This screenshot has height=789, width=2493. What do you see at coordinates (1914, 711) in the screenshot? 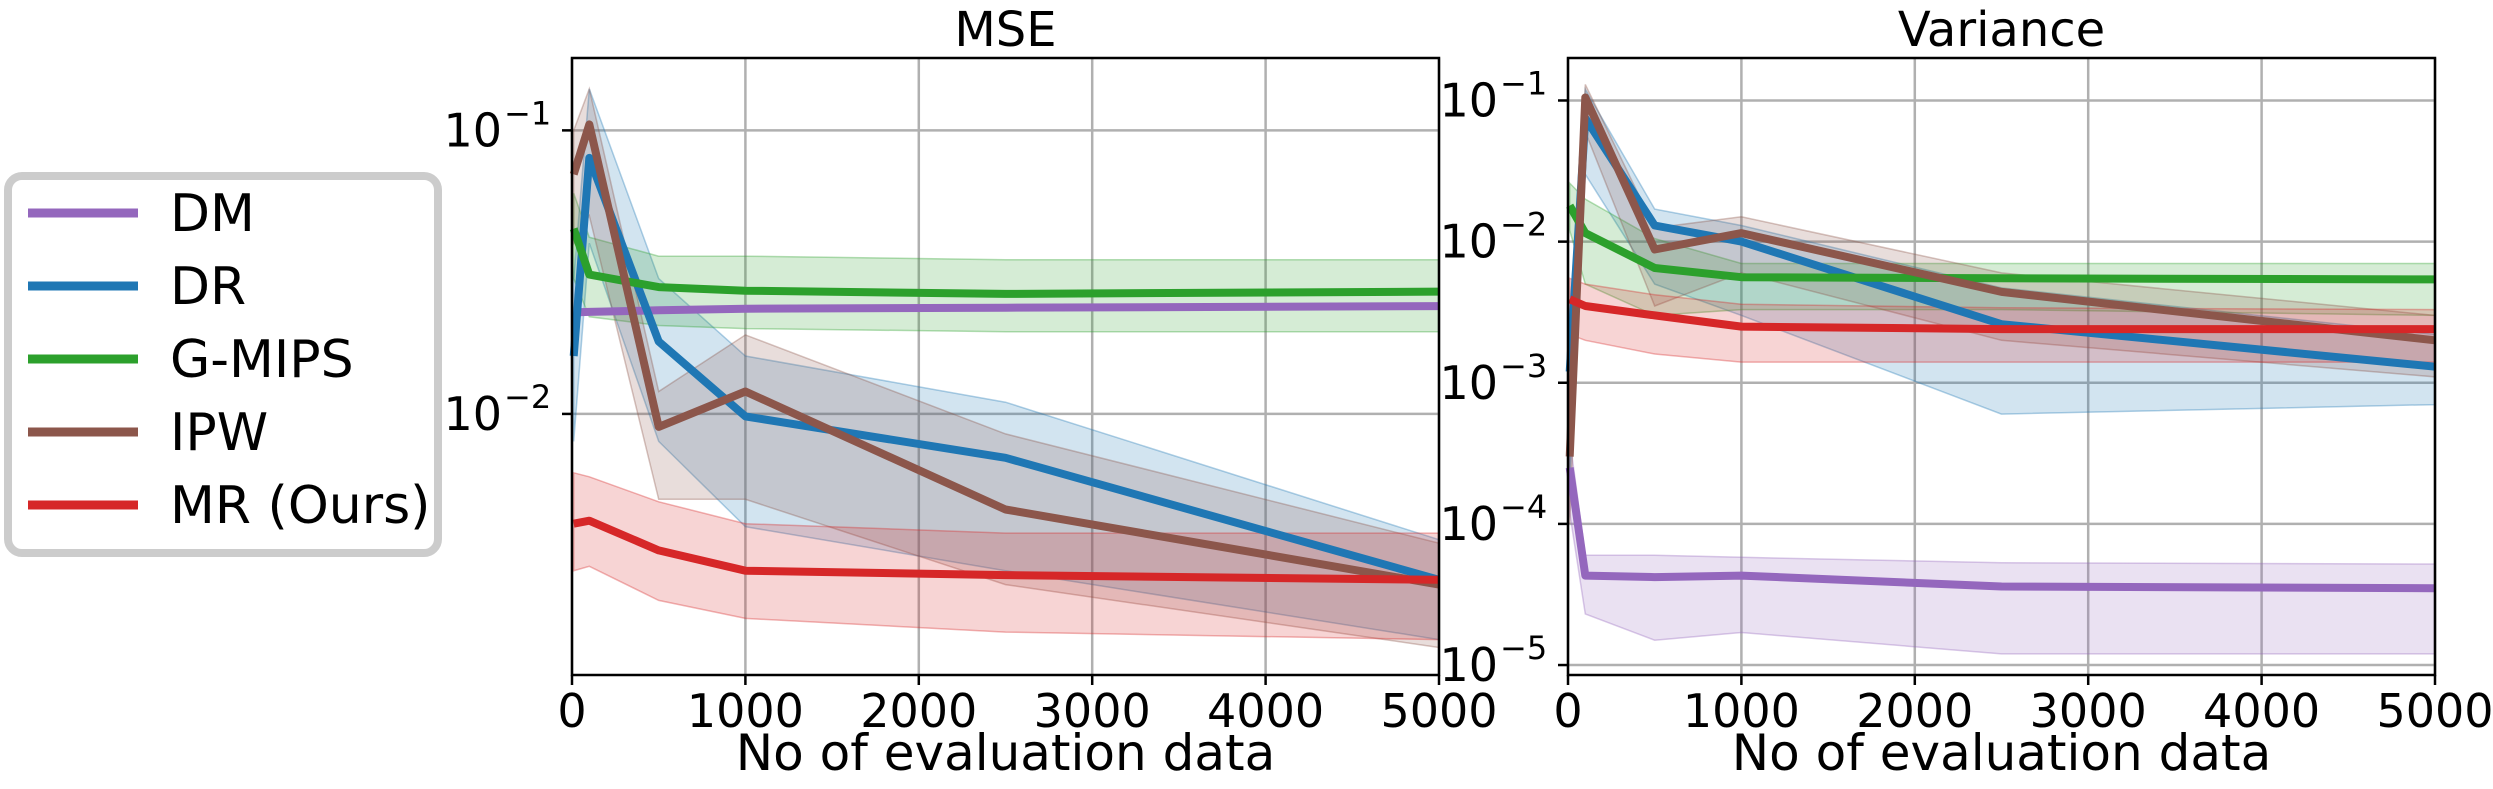
I see `x-tick-label-variance: 2000` at bounding box center [1914, 711].